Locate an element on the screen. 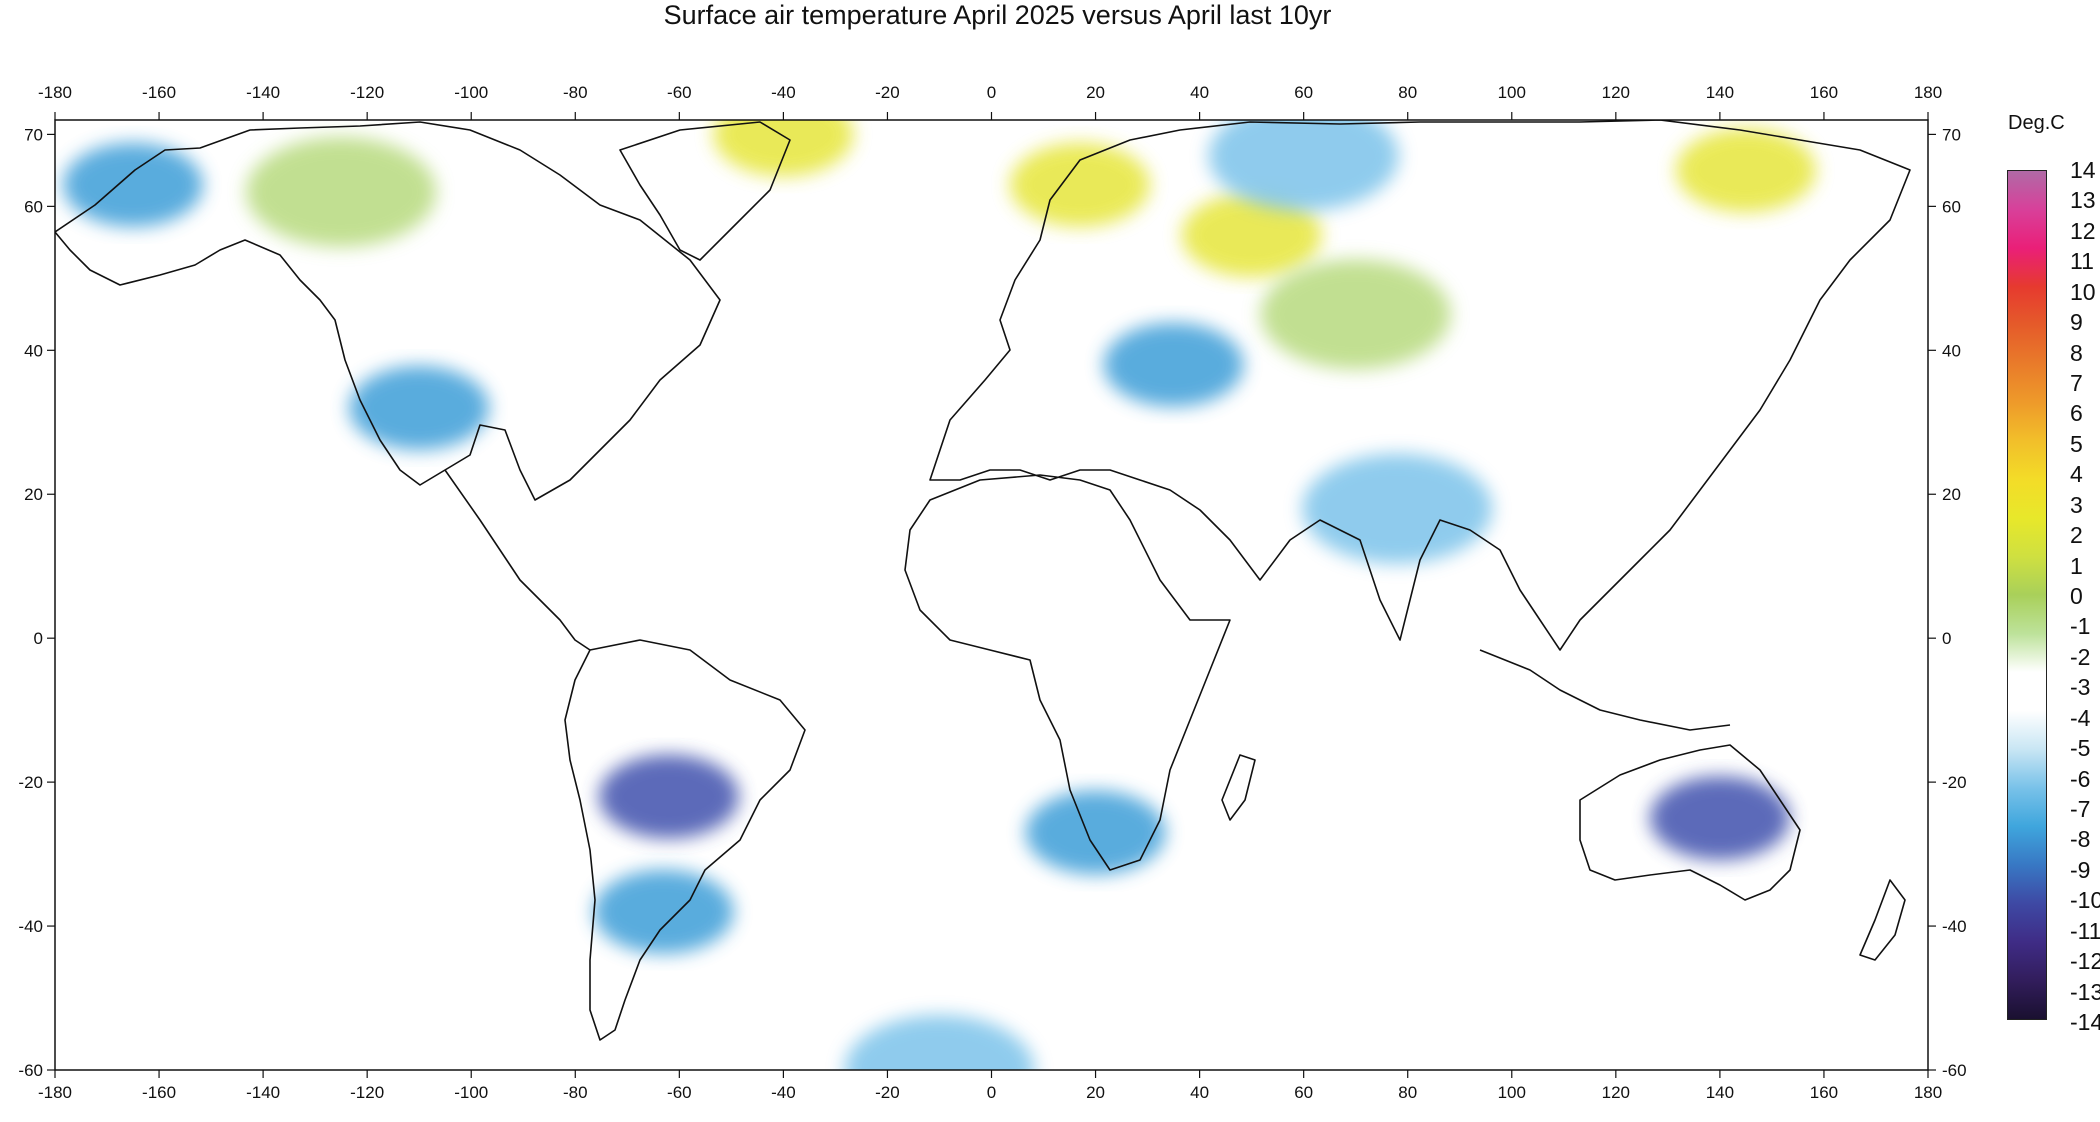  colorbar-label: 9 is located at coordinates (2076, 322).